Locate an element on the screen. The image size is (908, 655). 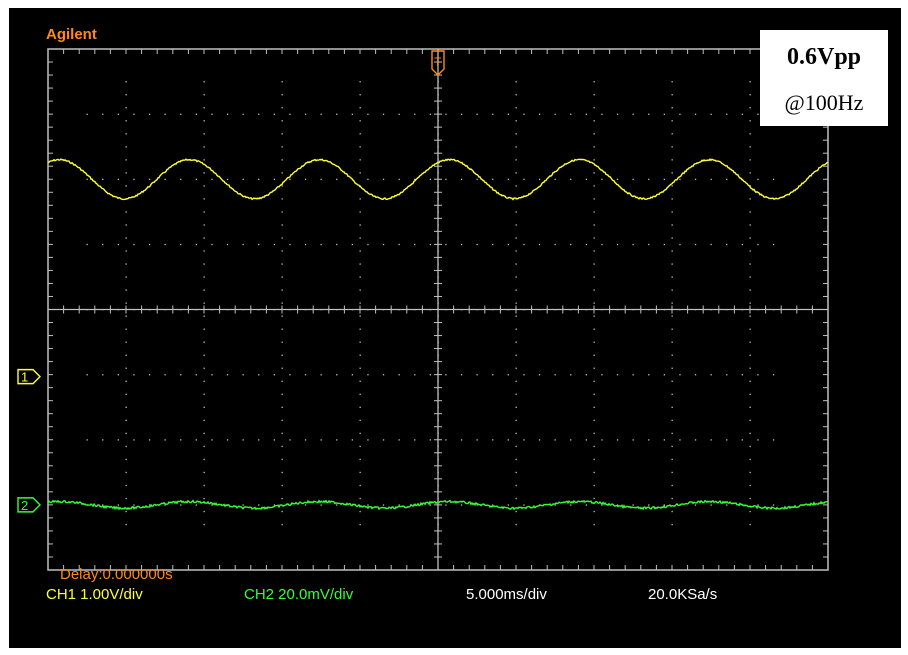
ch1-marker: 1 is located at coordinates (29, 376).